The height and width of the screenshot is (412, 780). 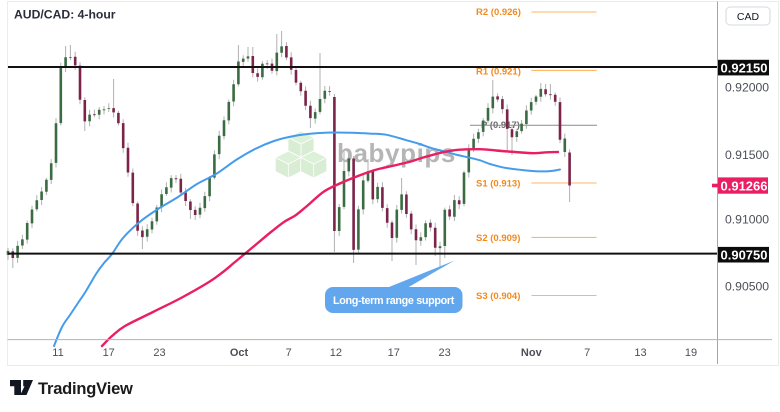 I want to click on svg-text: 0.90750, so click(x=744, y=255).